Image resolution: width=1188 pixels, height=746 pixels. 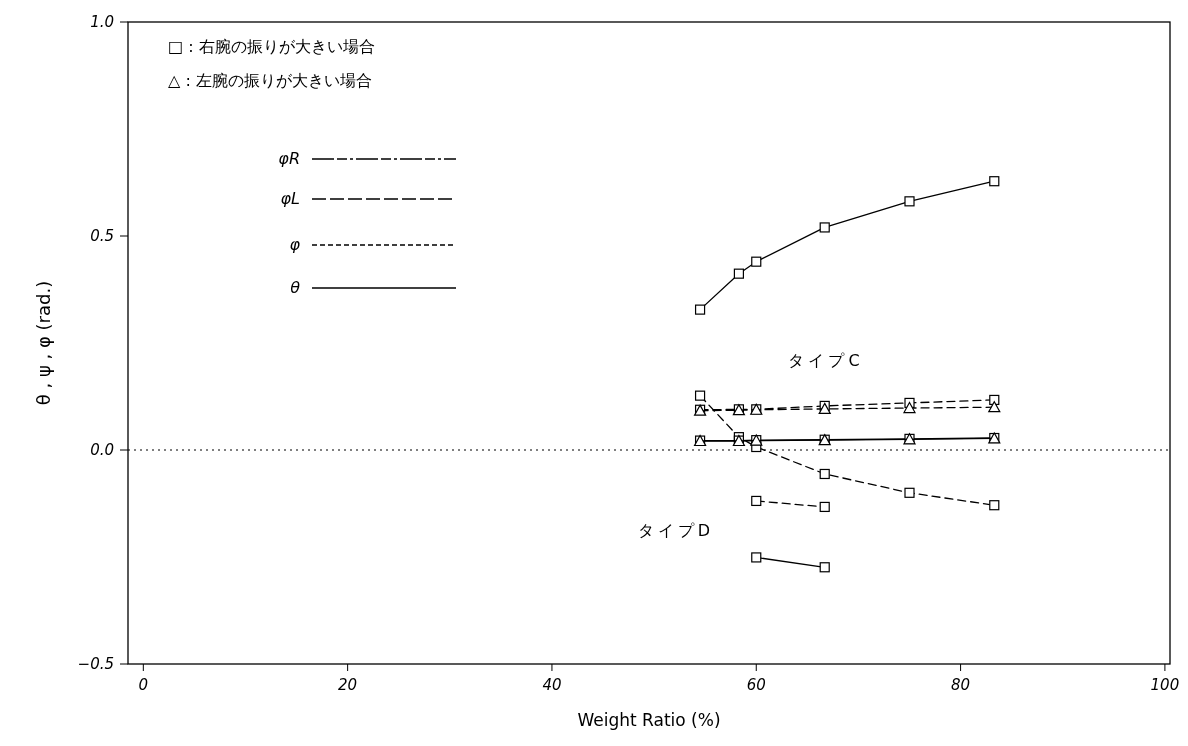 What do you see at coordinates (1165, 685) in the screenshot?
I see `x-tick-label: 100` at bounding box center [1165, 685].